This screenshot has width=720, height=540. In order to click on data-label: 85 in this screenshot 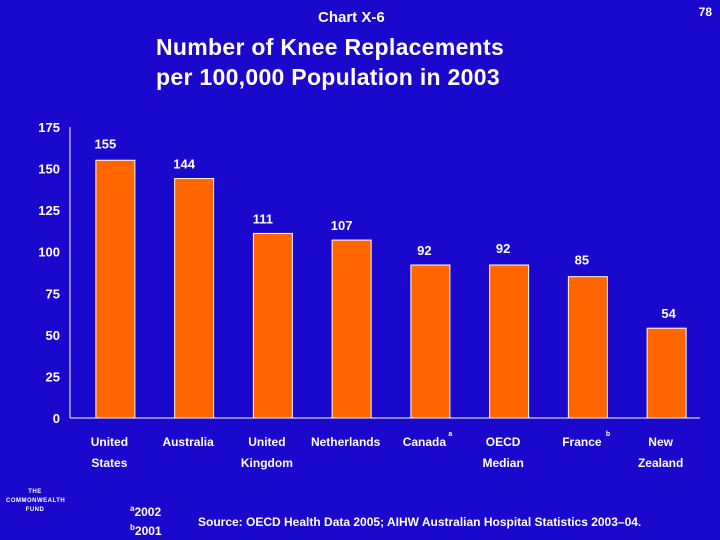, I will do `click(582, 260)`.